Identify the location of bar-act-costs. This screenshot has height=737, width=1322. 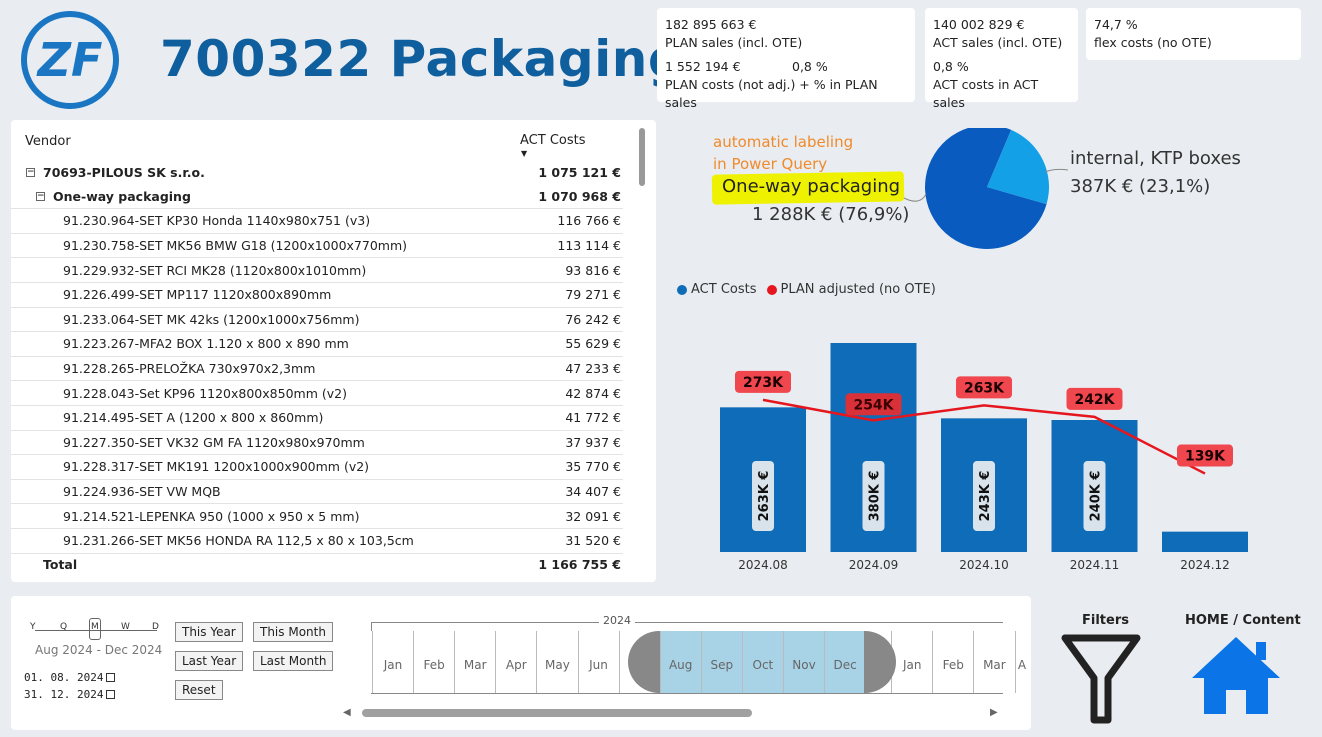
(1205, 542).